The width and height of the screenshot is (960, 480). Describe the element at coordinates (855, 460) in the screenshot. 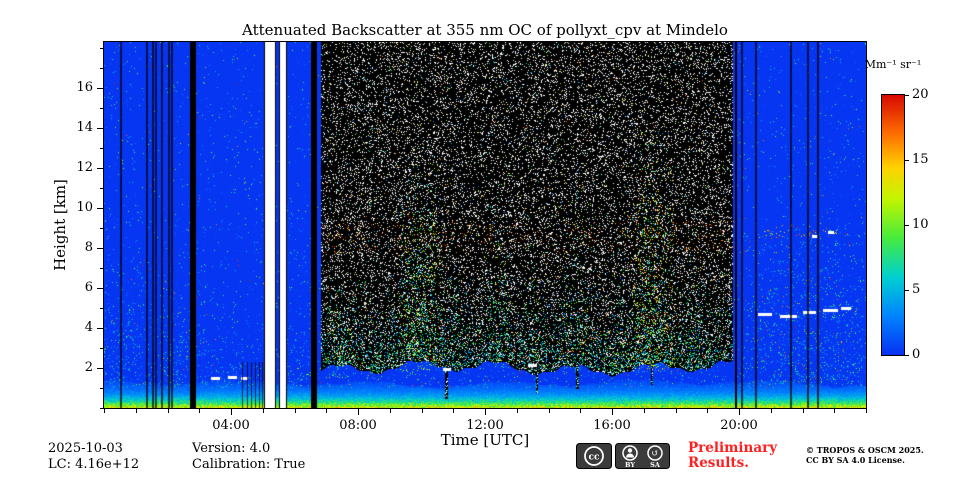

I see `copyright-line2: CC BY SA 4.0 License.` at that location.